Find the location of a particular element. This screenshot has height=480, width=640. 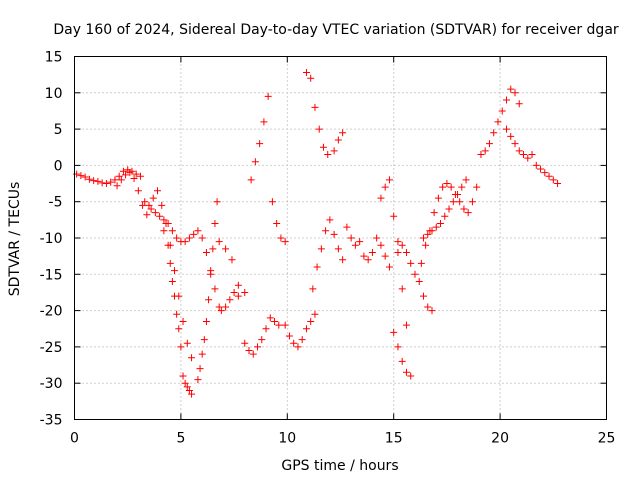

y-tick-label: 0 is located at coordinates (58, 166).